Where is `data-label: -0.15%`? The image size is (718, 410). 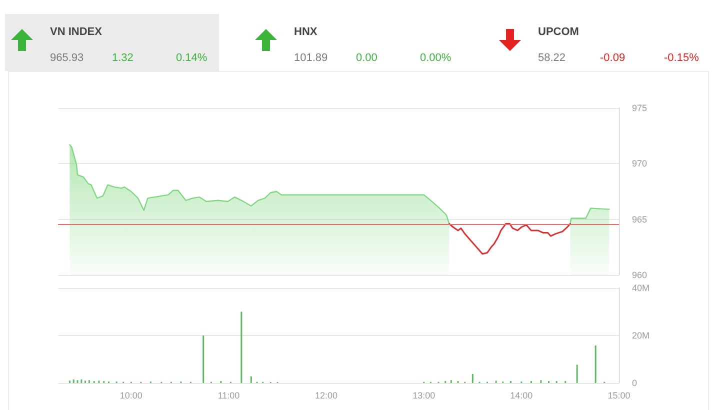
data-label: -0.15% is located at coordinates (681, 58).